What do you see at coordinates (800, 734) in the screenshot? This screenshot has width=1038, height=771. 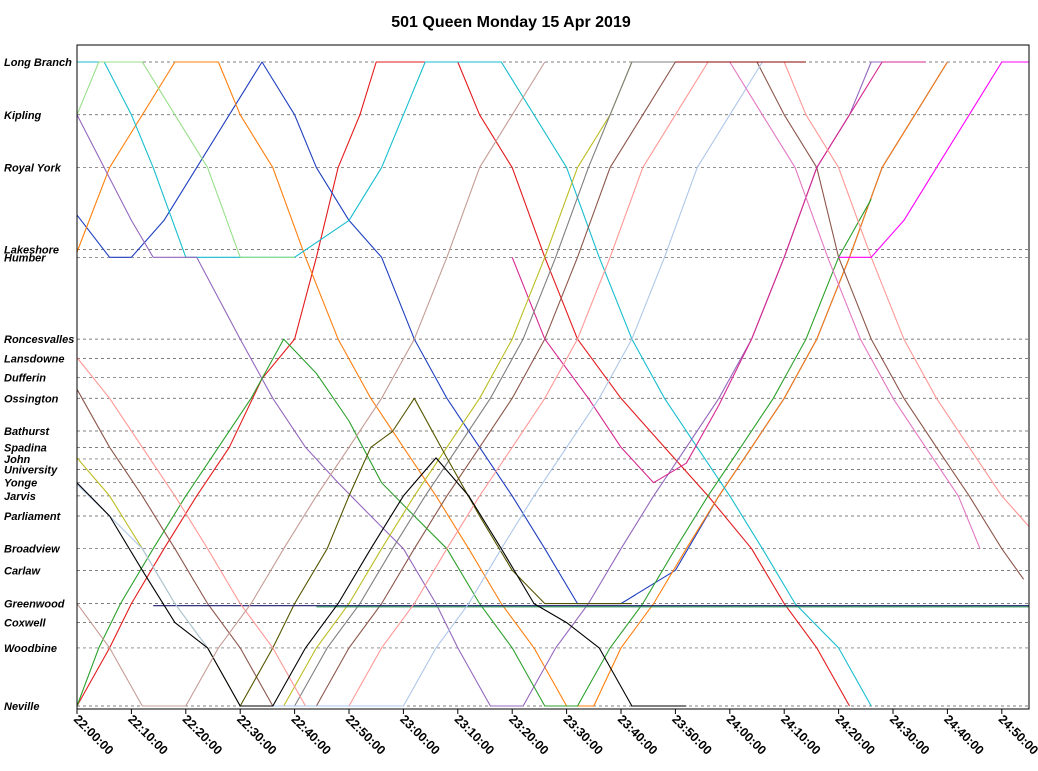 I see `x-tick-label: 24:10:00` at bounding box center [800, 734].